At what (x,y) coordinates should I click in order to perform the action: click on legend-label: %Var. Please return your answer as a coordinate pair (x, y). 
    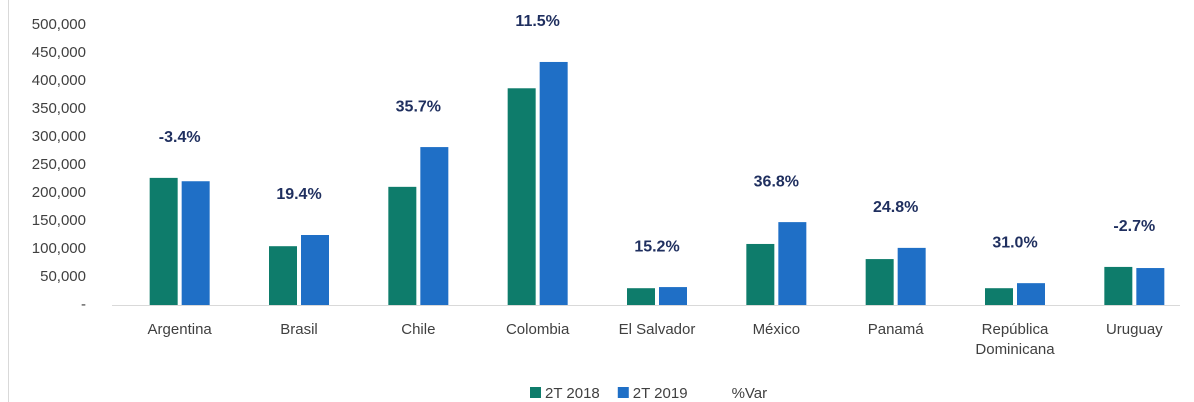
    Looking at the image, I should click on (750, 393).